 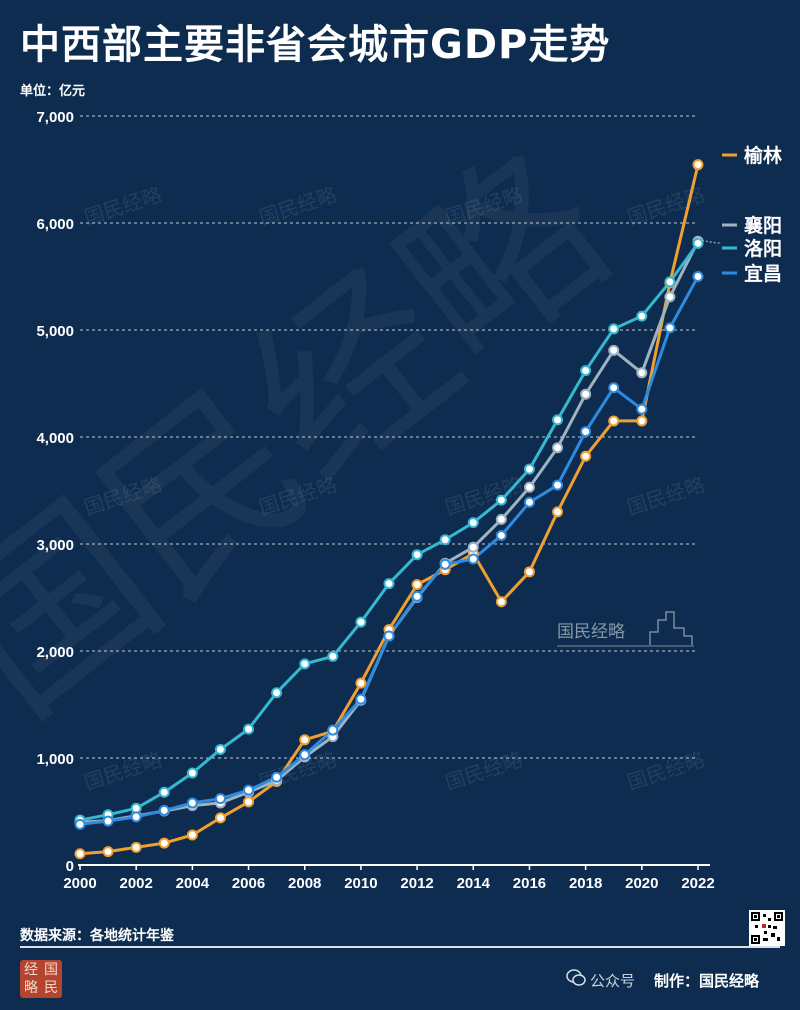 I want to click on y-tick-label: 0, so click(x=70, y=866).